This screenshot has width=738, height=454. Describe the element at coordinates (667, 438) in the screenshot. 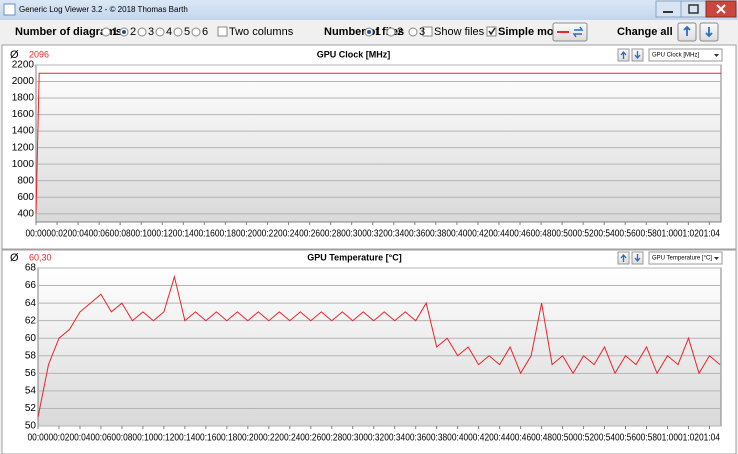

I see `x-tick-label: 01:00` at that location.